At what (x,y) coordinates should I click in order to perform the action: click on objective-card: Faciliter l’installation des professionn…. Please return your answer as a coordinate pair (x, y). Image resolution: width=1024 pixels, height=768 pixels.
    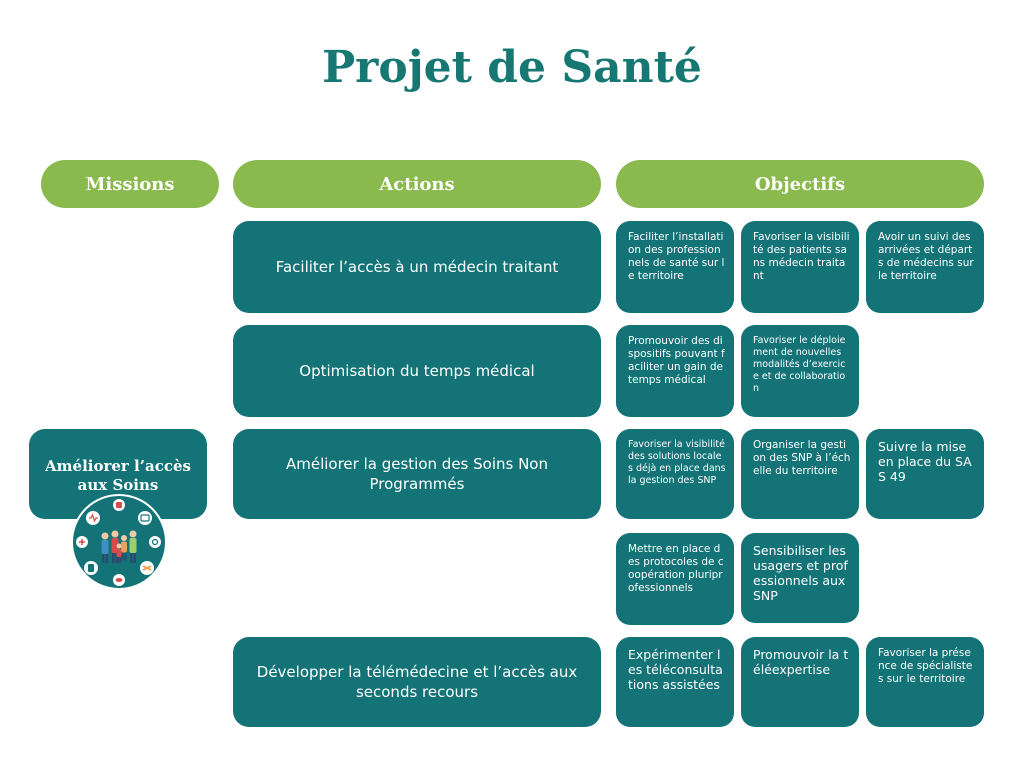
    Looking at the image, I should click on (675, 267).